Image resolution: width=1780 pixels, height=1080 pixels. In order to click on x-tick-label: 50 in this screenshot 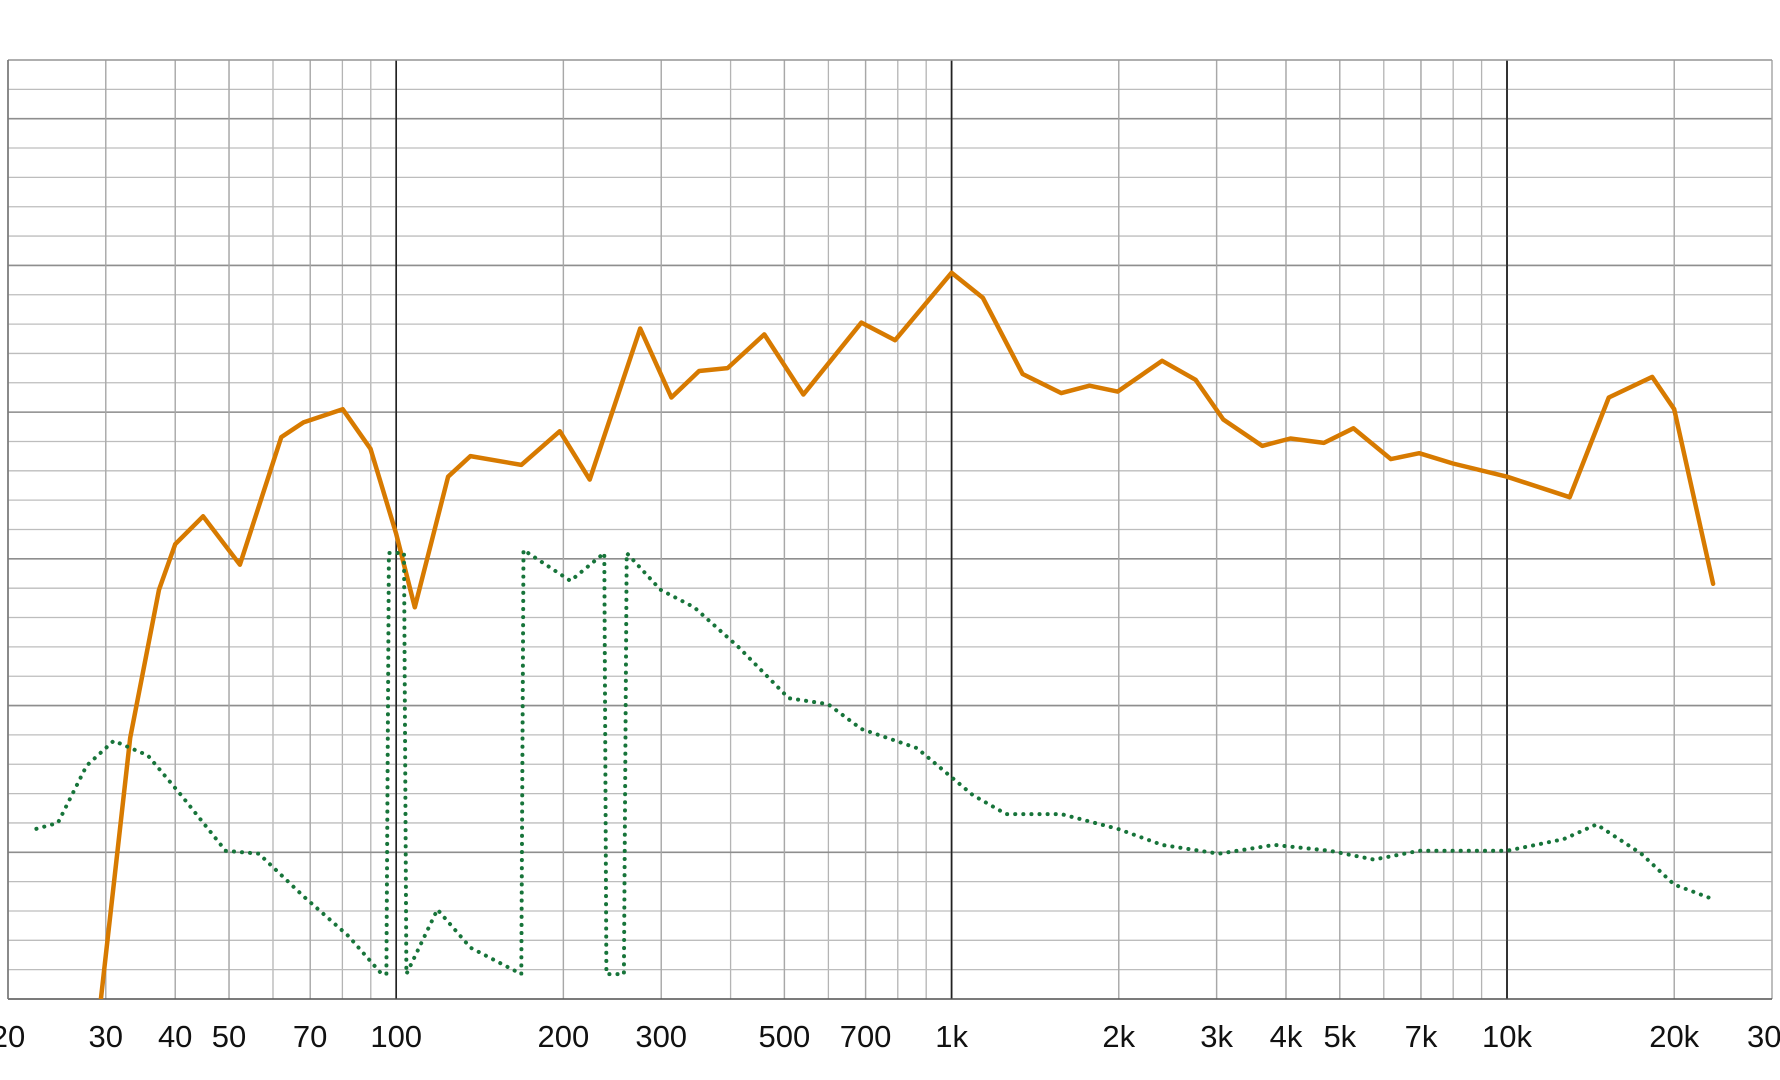, I will do `click(229, 1036)`.